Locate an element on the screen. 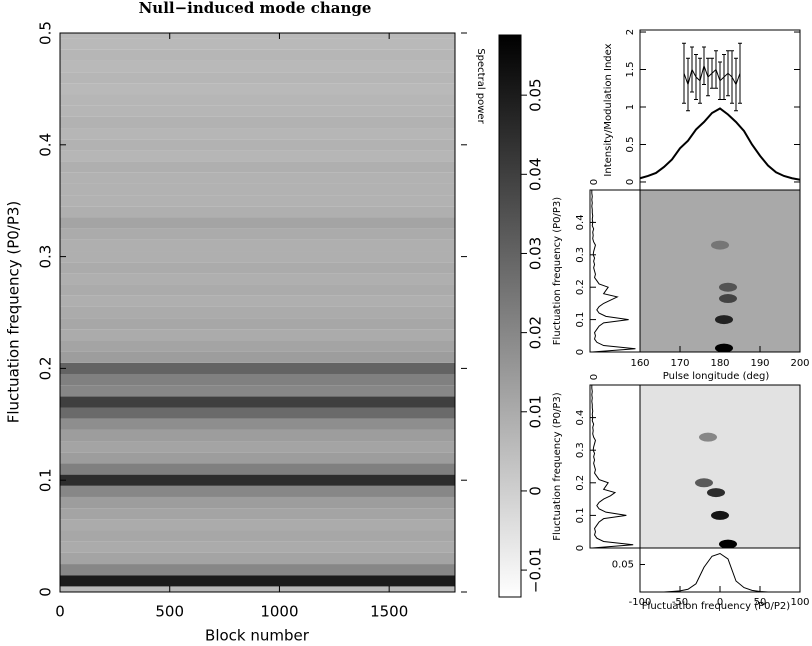  x-tick-label: 200 is located at coordinates (799, 363).